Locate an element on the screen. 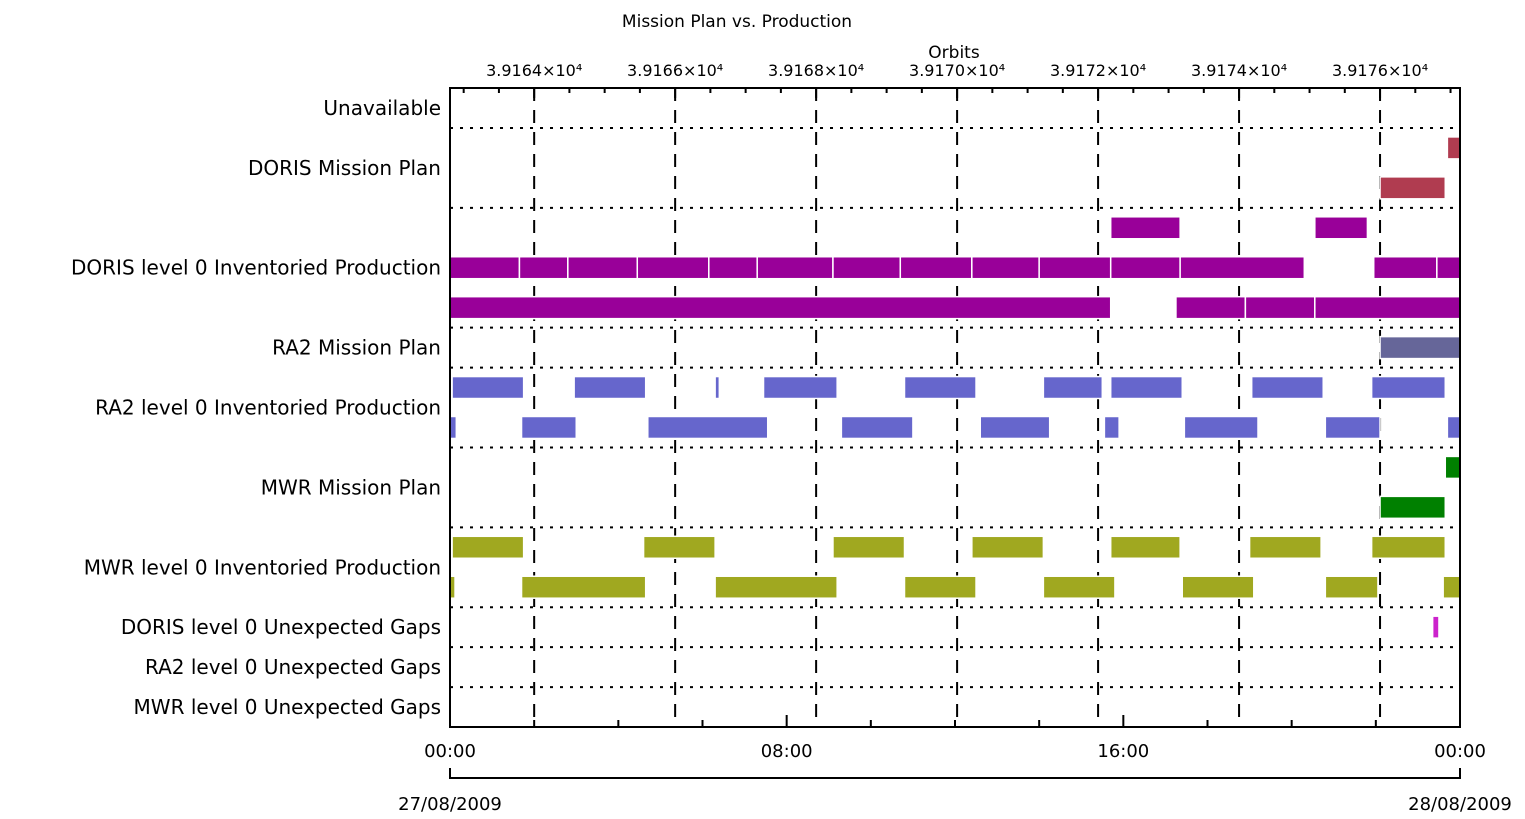 This screenshot has width=1525, height=819. row-label: MWR level 0 Unexpected Gaps is located at coordinates (287, 707).